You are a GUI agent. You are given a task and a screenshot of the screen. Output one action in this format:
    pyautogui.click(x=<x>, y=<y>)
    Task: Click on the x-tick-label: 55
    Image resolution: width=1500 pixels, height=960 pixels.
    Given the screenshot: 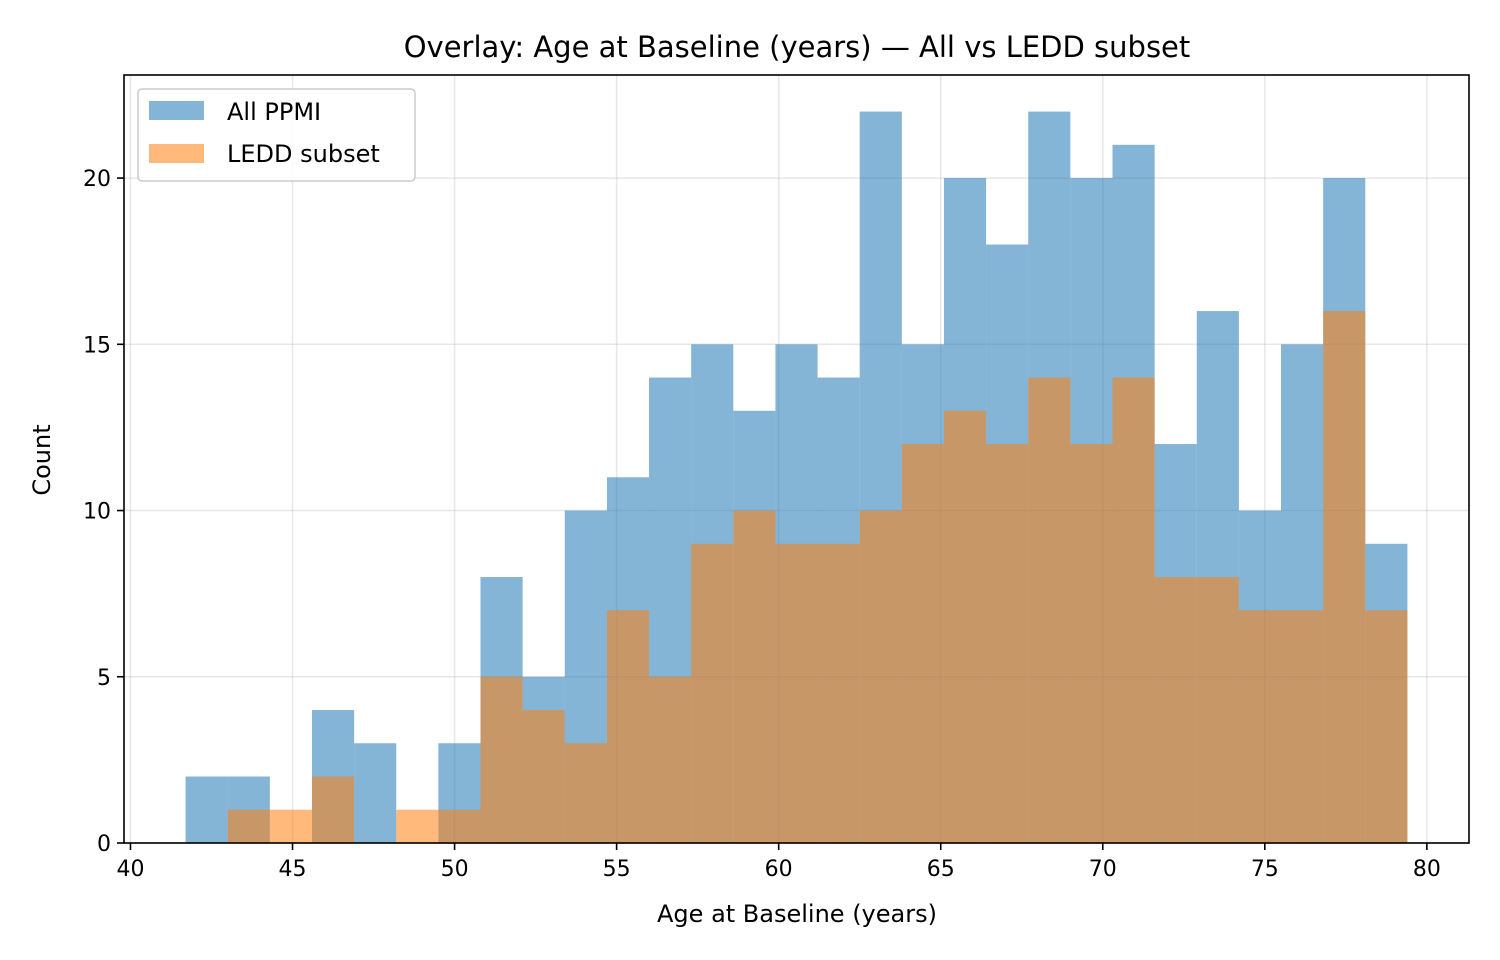 What is the action you would take?
    pyautogui.click(x=617, y=869)
    